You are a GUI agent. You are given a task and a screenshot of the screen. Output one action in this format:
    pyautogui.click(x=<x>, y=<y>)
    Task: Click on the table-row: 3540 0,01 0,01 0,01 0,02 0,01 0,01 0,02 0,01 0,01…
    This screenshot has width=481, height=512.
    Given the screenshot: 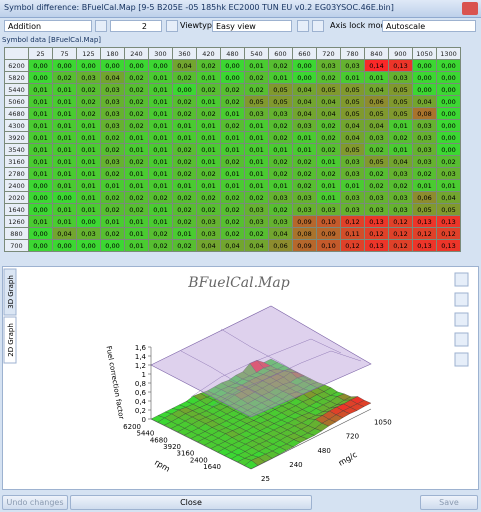 What is the action you would take?
    pyautogui.click(x=232, y=149)
    